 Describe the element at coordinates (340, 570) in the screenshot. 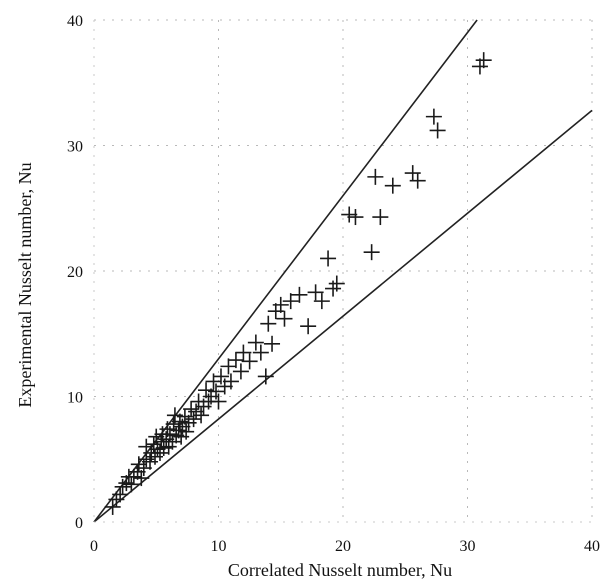

I see `x-axis-title: Correlated Nusselt number, Nu` at that location.